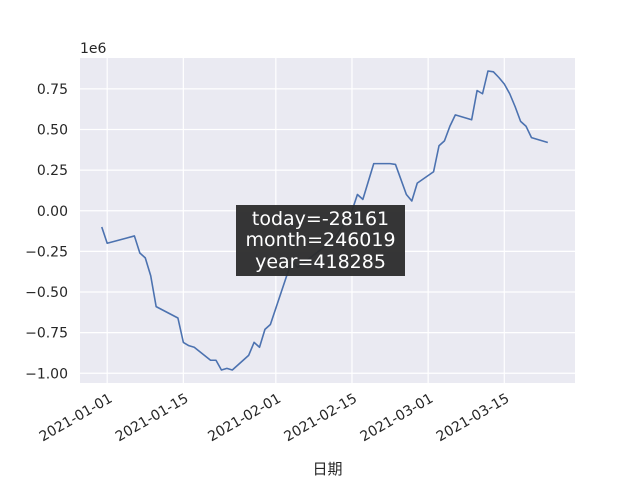  What do you see at coordinates (76, 418) in the screenshot?
I see `x-tick-label: 2021-01-01` at bounding box center [76, 418].